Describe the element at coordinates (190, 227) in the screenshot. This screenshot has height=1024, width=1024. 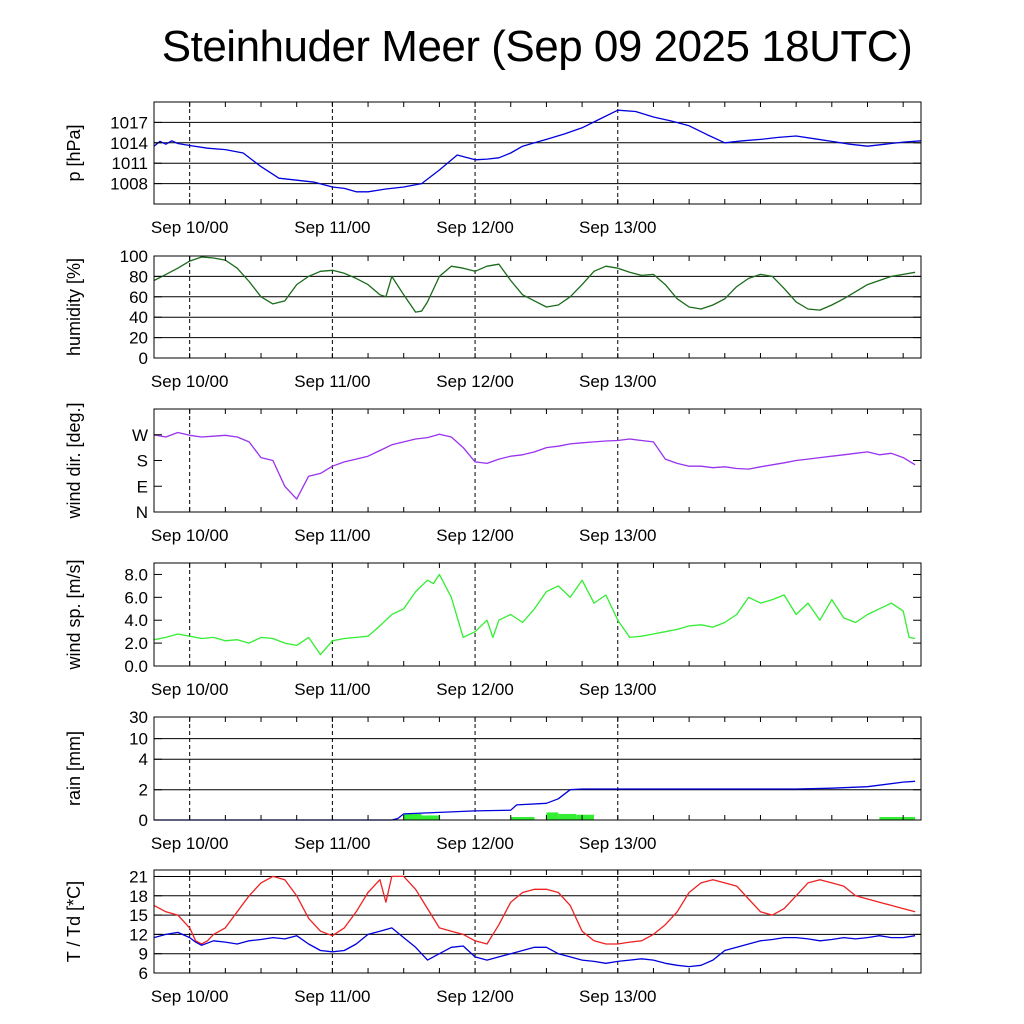
I see `pressure-x-tick-label: Sep 10/00` at that location.